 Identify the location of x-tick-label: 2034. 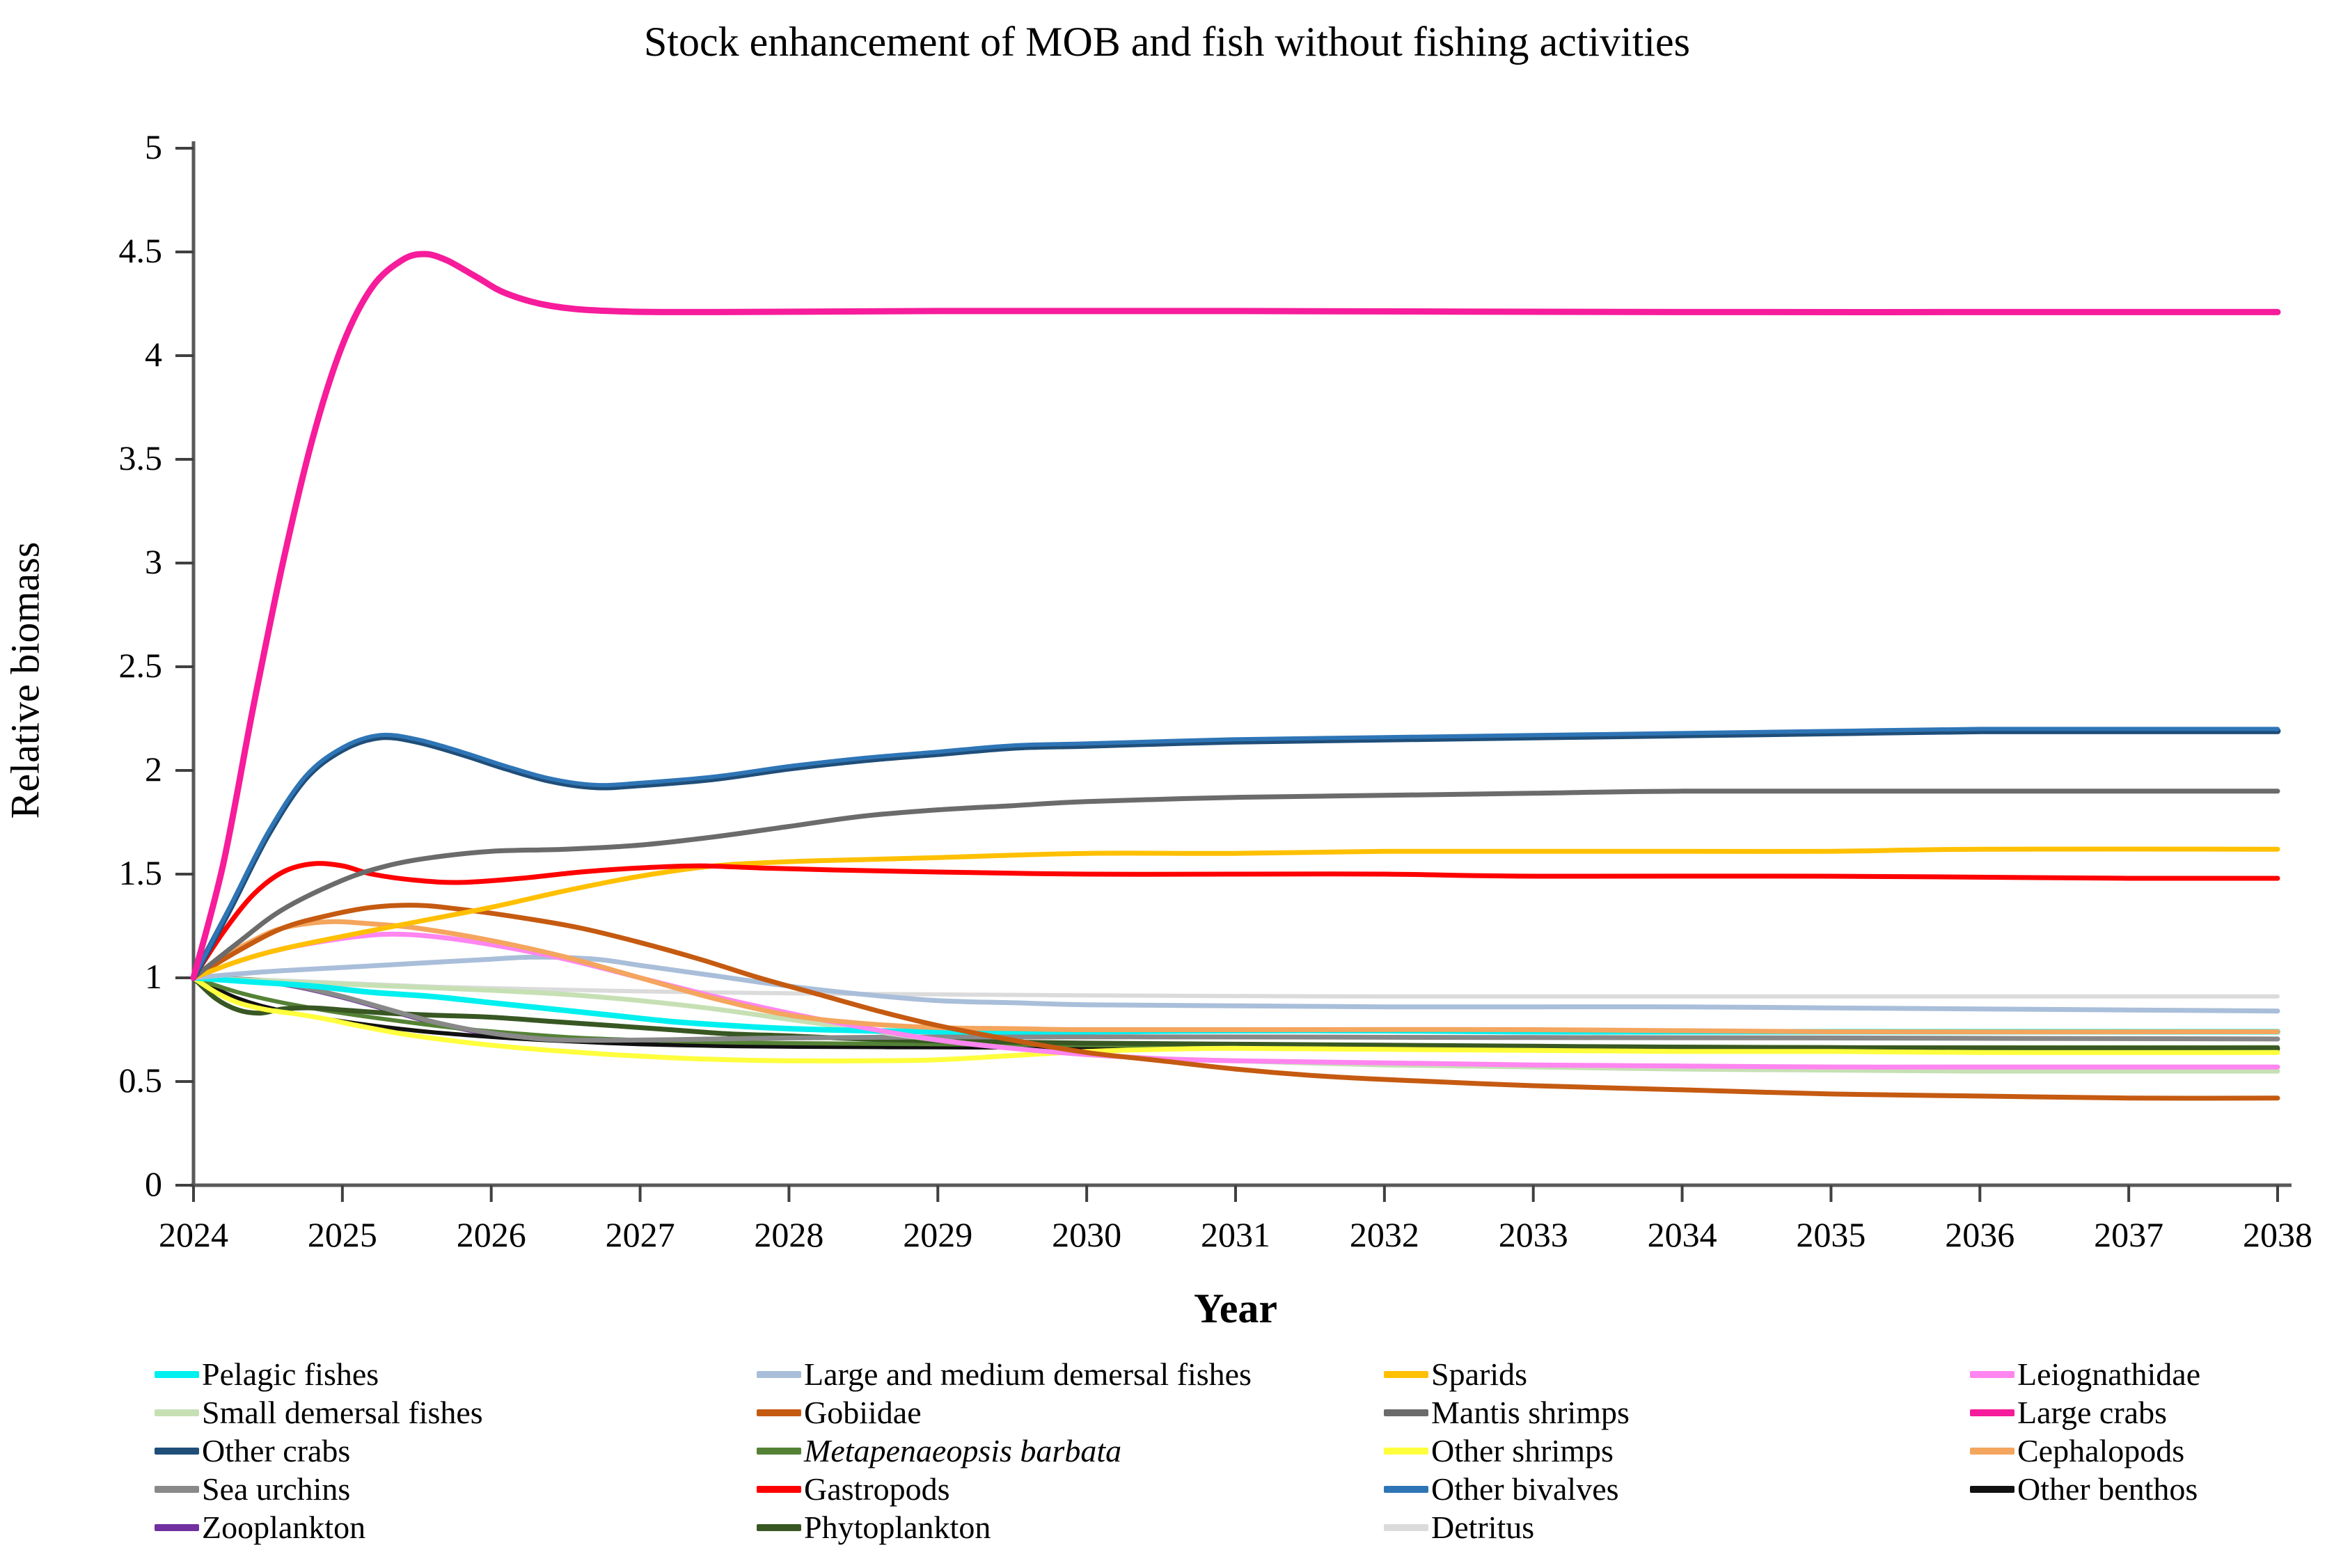
(1682, 1234).